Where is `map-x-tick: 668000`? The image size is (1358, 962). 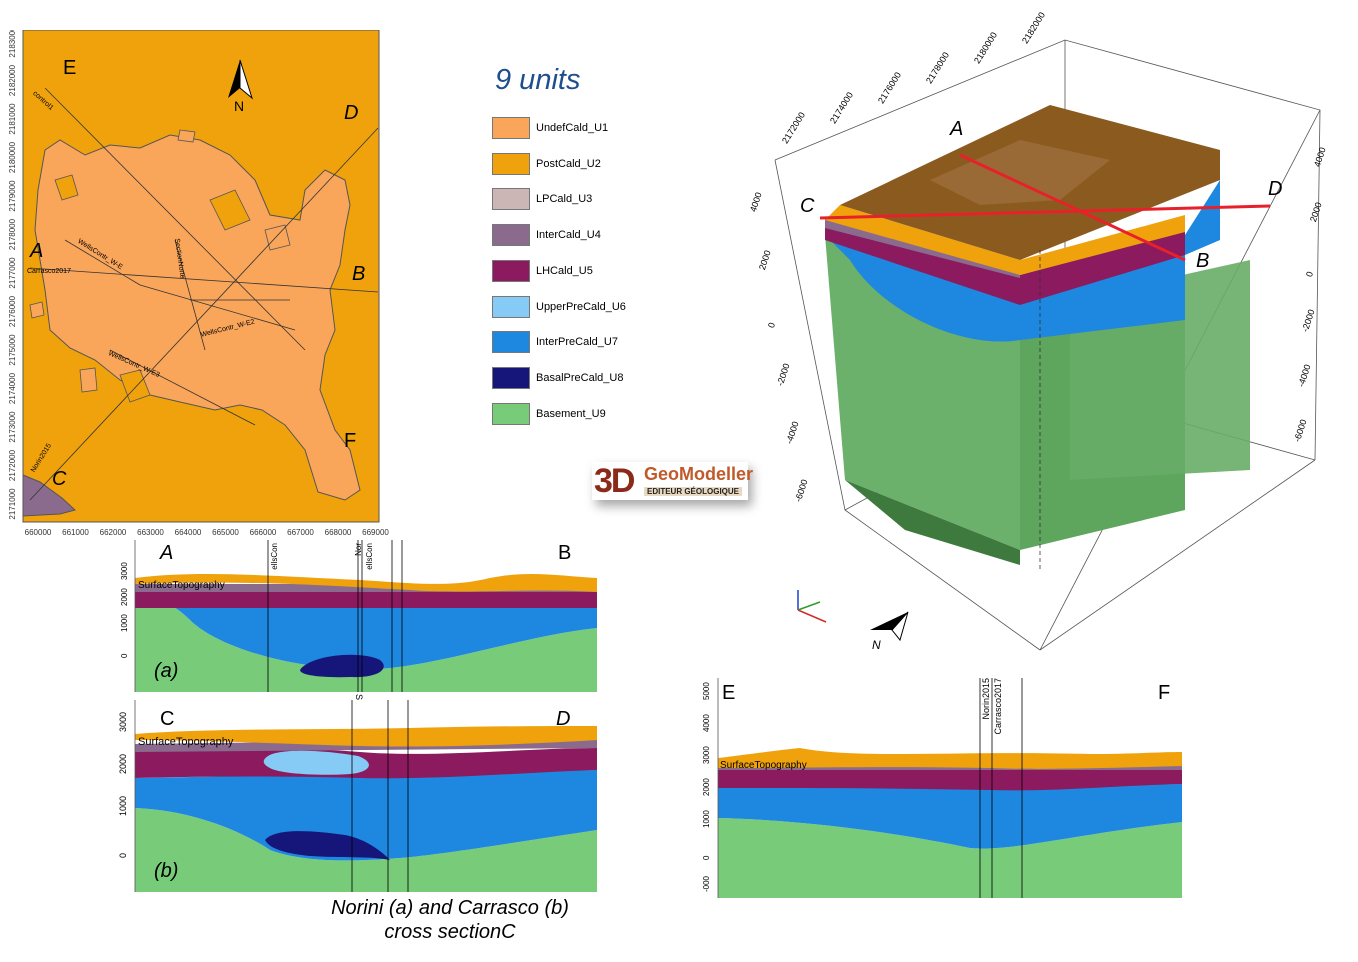
map-x-tick: 668000 is located at coordinates (338, 532).